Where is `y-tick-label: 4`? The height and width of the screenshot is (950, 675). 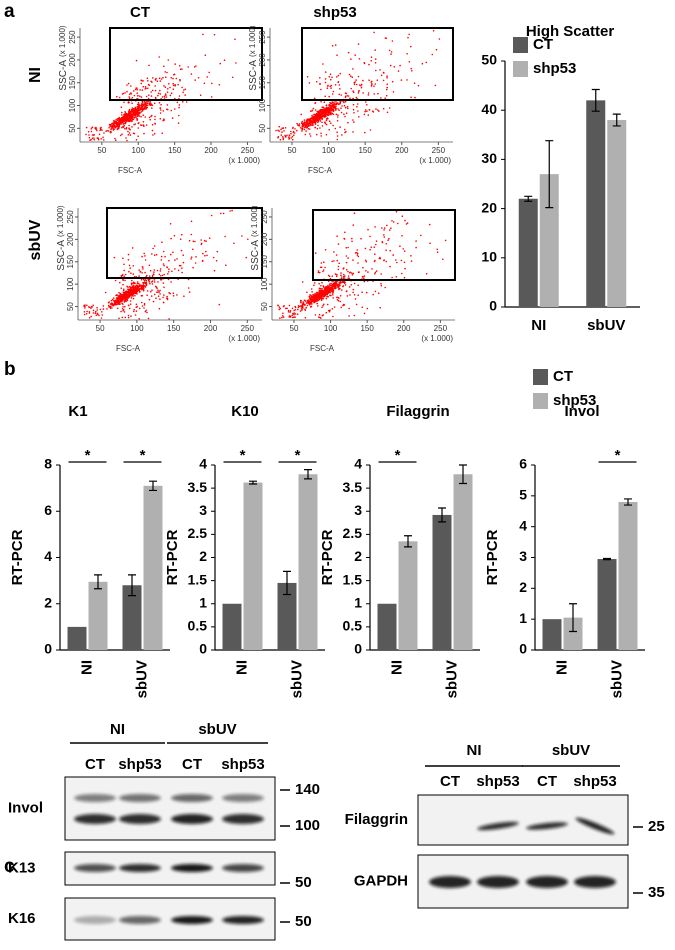
y-tick-label: 4 is located at coordinates (48, 556).